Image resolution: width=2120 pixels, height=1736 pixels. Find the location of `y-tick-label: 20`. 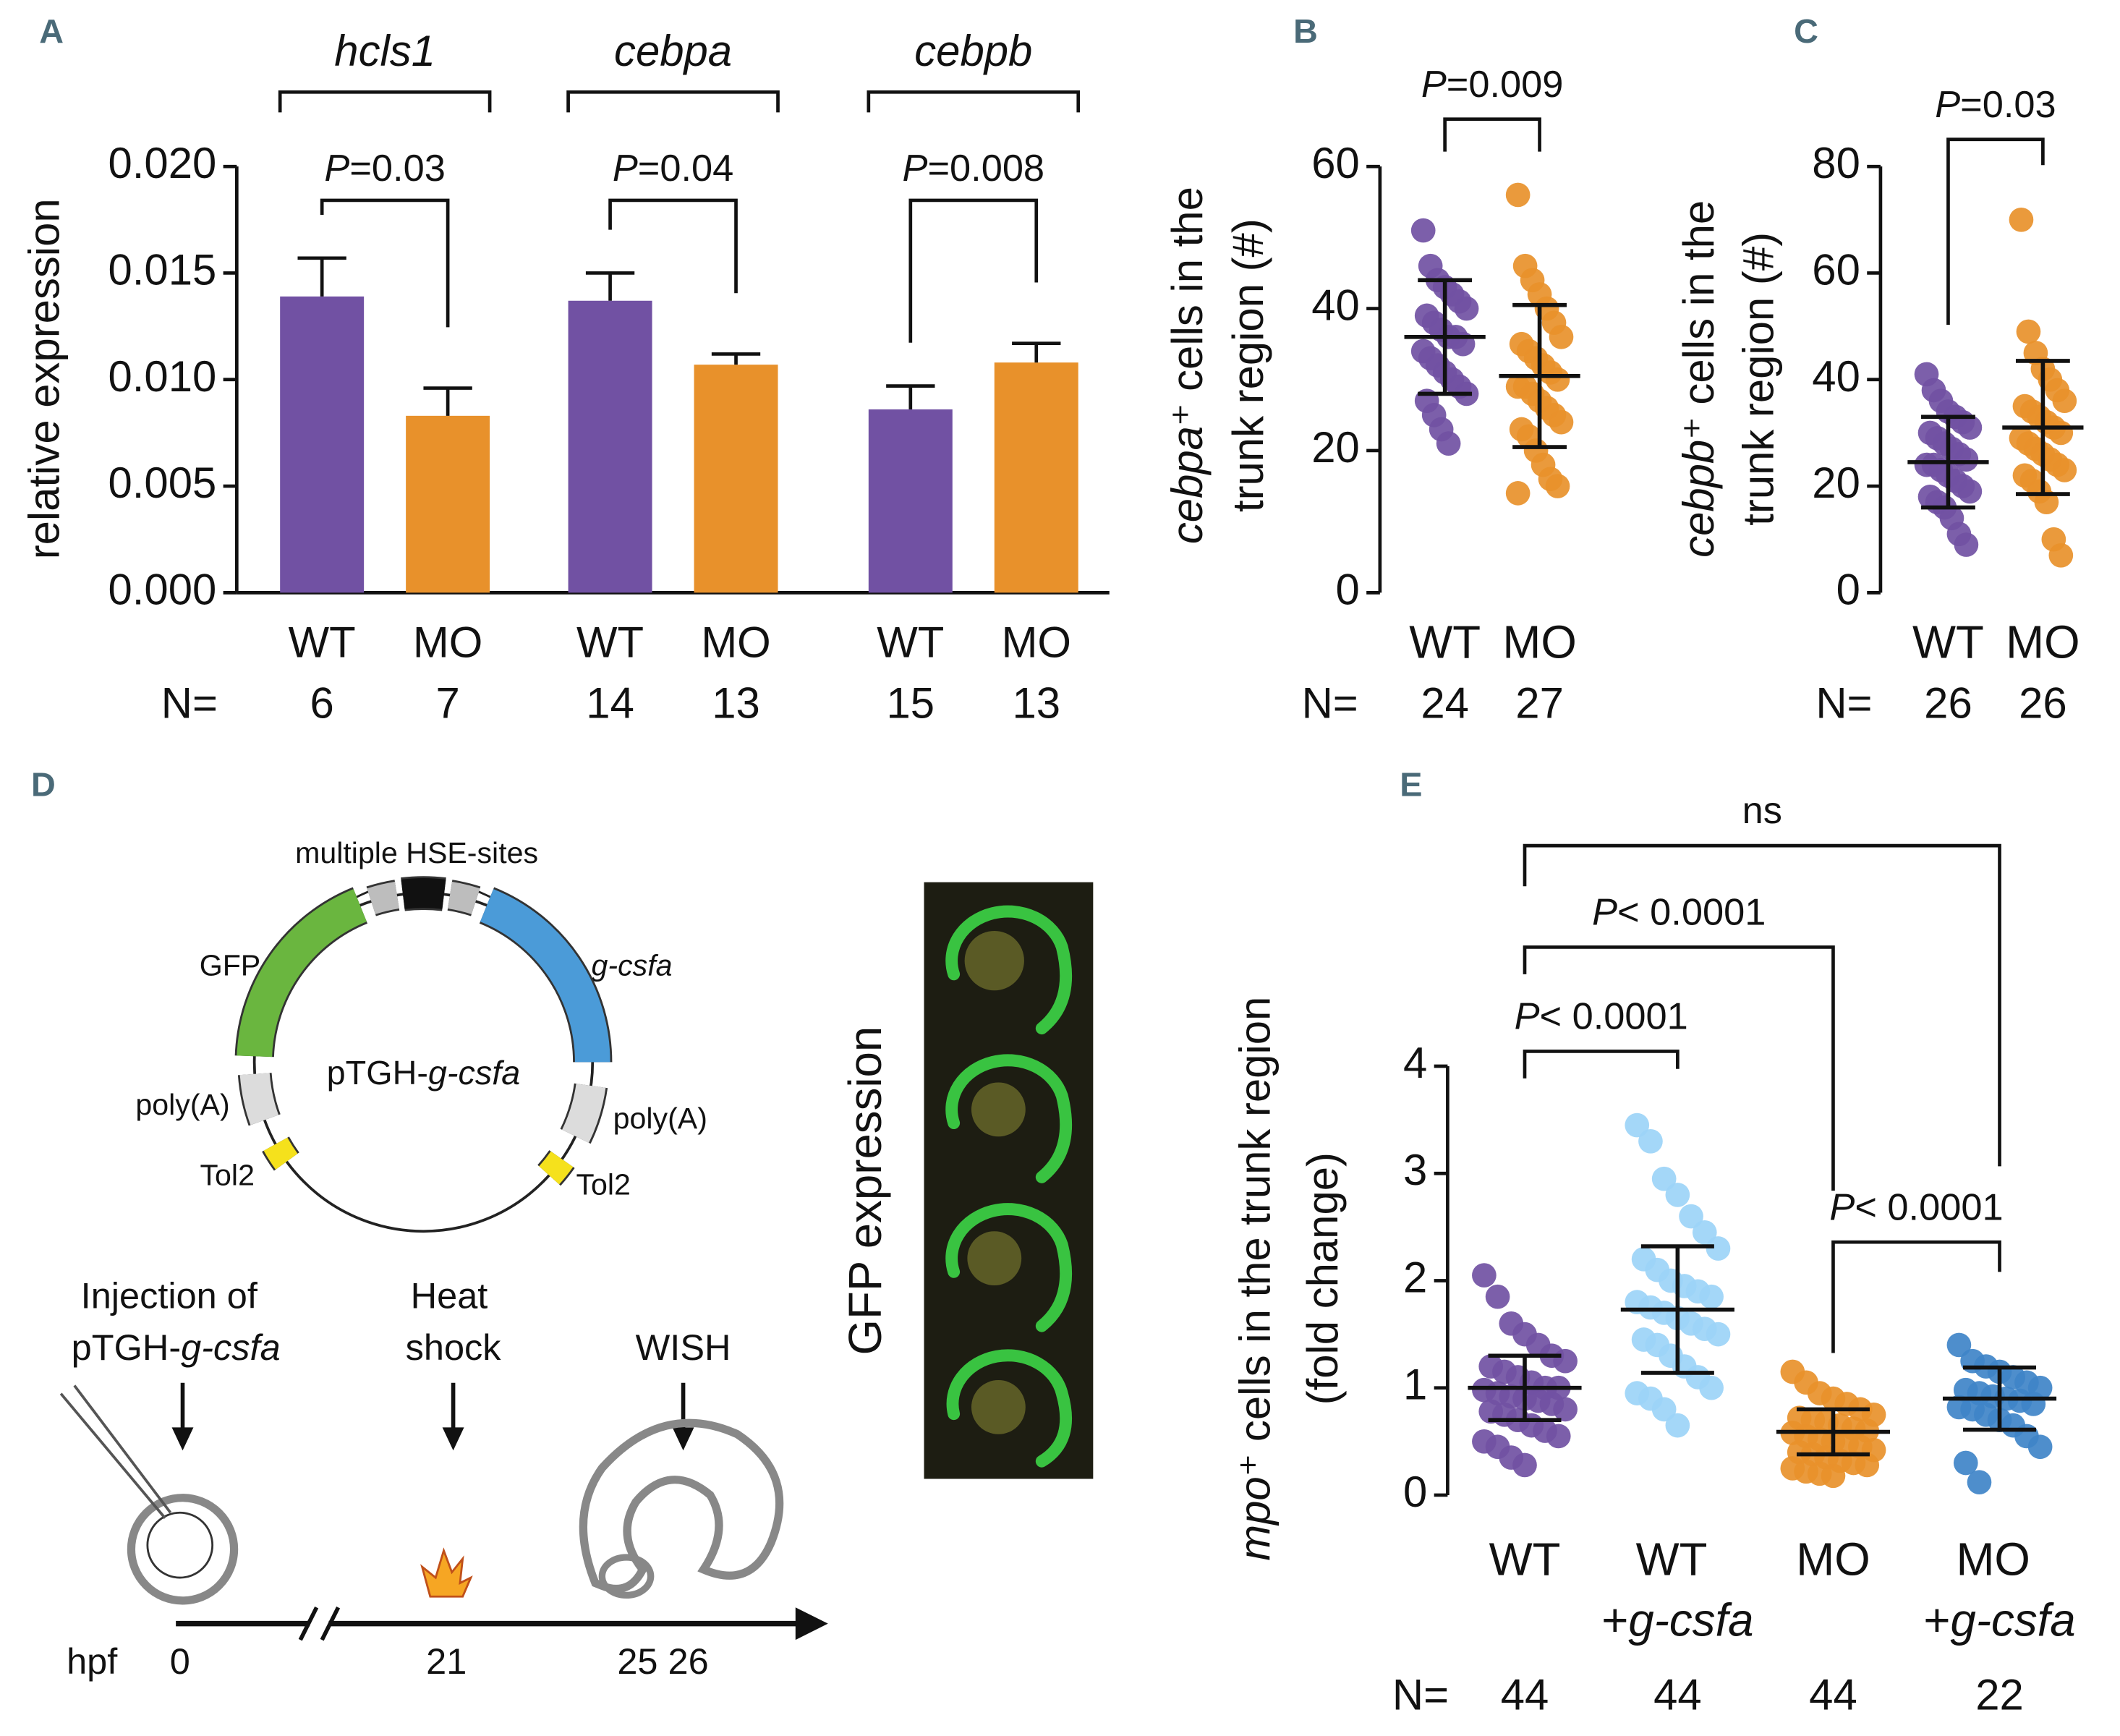

y-tick-label: 20 is located at coordinates (1335, 447).